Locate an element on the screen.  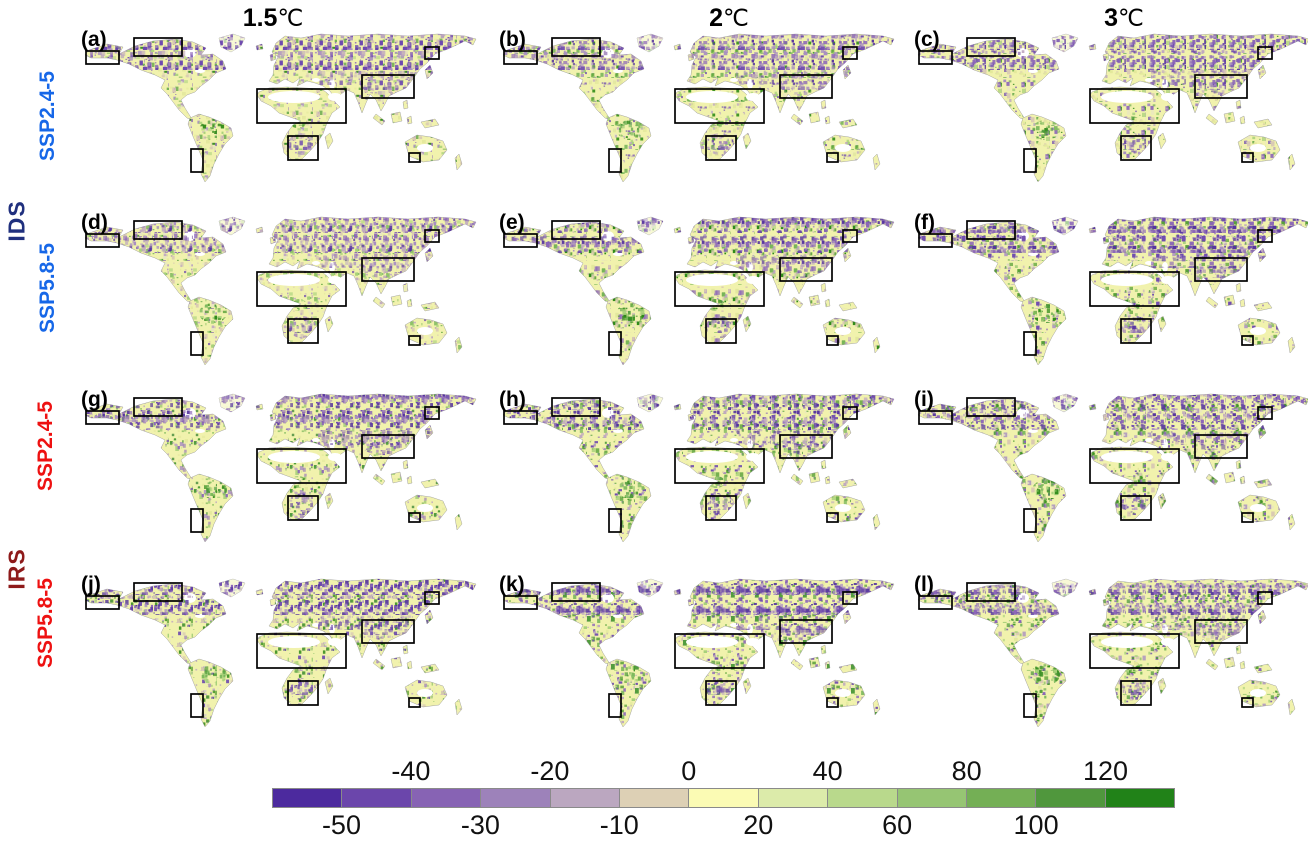
row-group-label-irs: IRS is located at coordinates (16, 569).